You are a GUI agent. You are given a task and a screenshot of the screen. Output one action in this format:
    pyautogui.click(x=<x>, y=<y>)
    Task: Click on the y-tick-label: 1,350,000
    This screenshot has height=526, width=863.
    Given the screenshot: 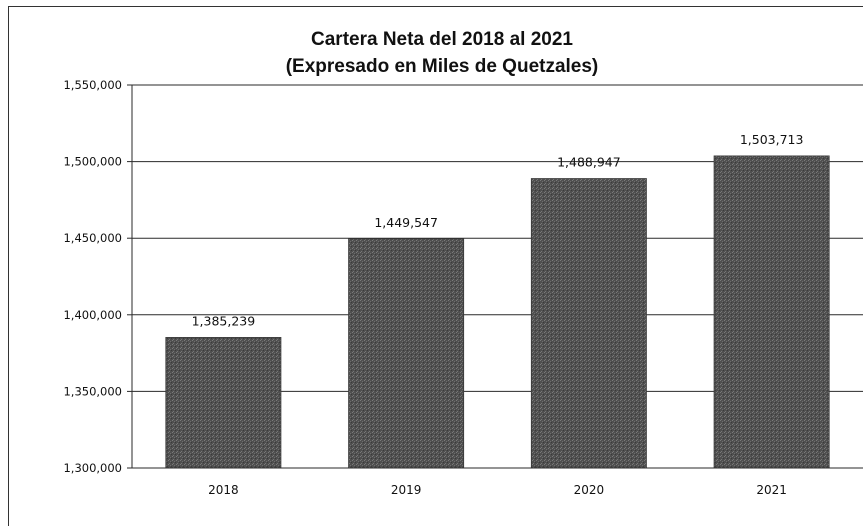 What is the action you would take?
    pyautogui.click(x=92, y=391)
    